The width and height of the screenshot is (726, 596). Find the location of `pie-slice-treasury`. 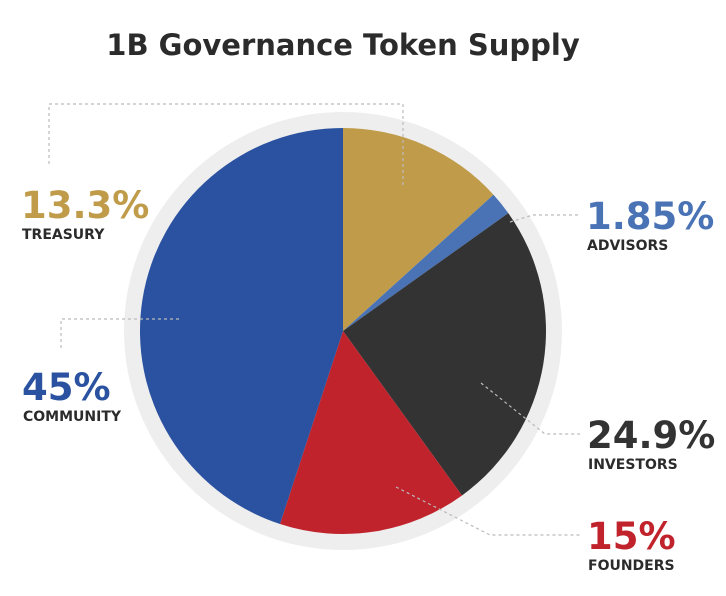

pie-slice-treasury is located at coordinates (418, 229).